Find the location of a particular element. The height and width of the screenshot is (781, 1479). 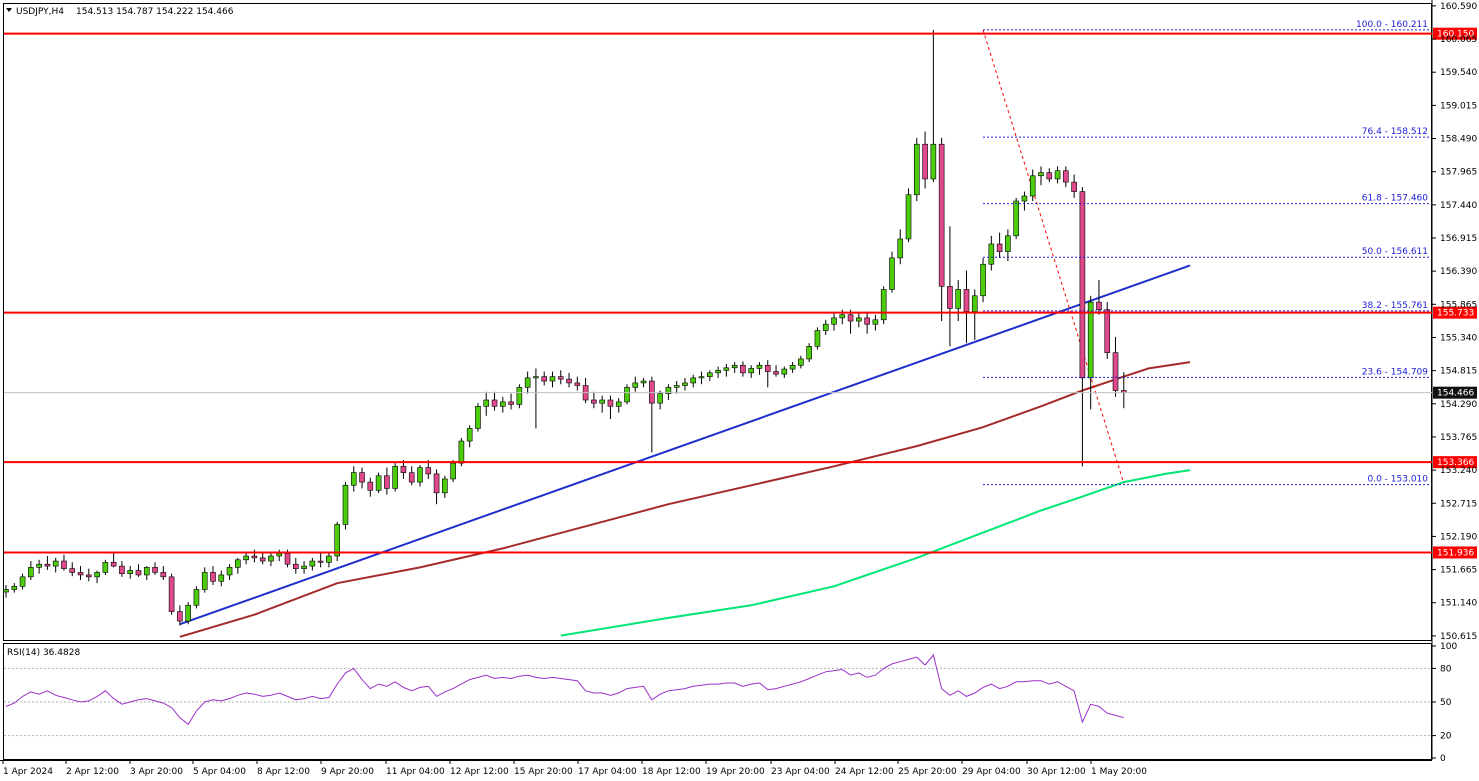

price-tick-label: 159.540 is located at coordinates (1458, 73).